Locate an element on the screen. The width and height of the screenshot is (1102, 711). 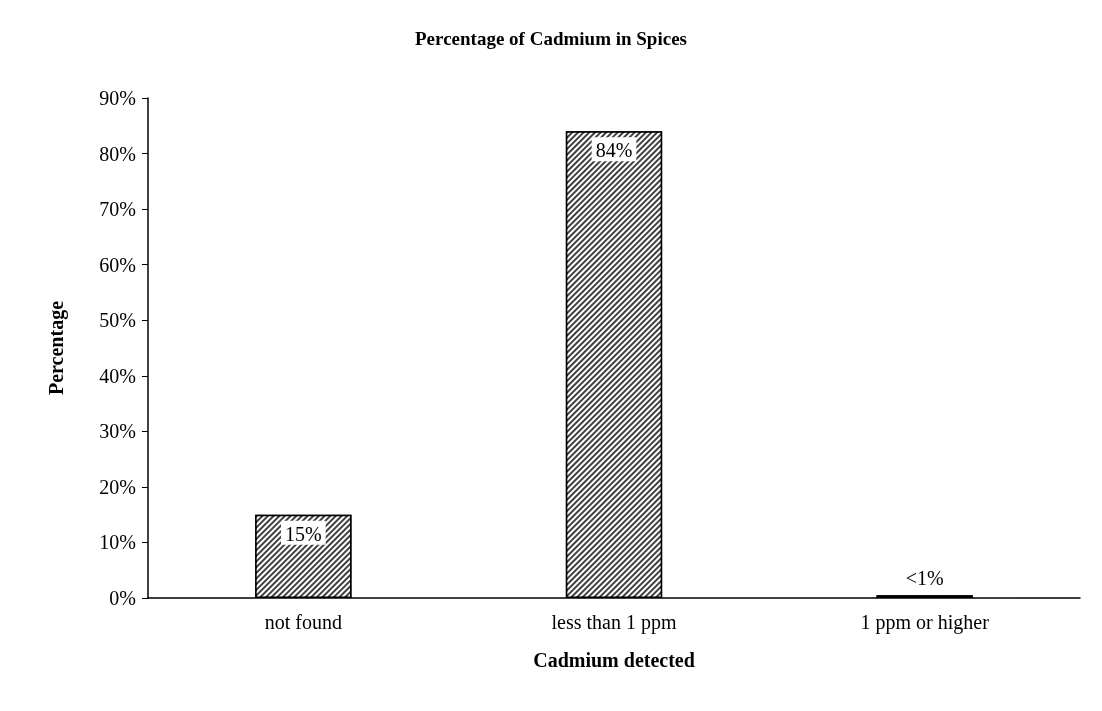
x-tick-label: not found is located at coordinates (303, 622).